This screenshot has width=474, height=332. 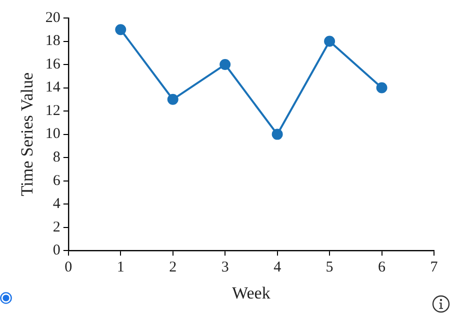 What do you see at coordinates (56, 250) in the screenshot?
I see `y-tick-label: 0` at bounding box center [56, 250].